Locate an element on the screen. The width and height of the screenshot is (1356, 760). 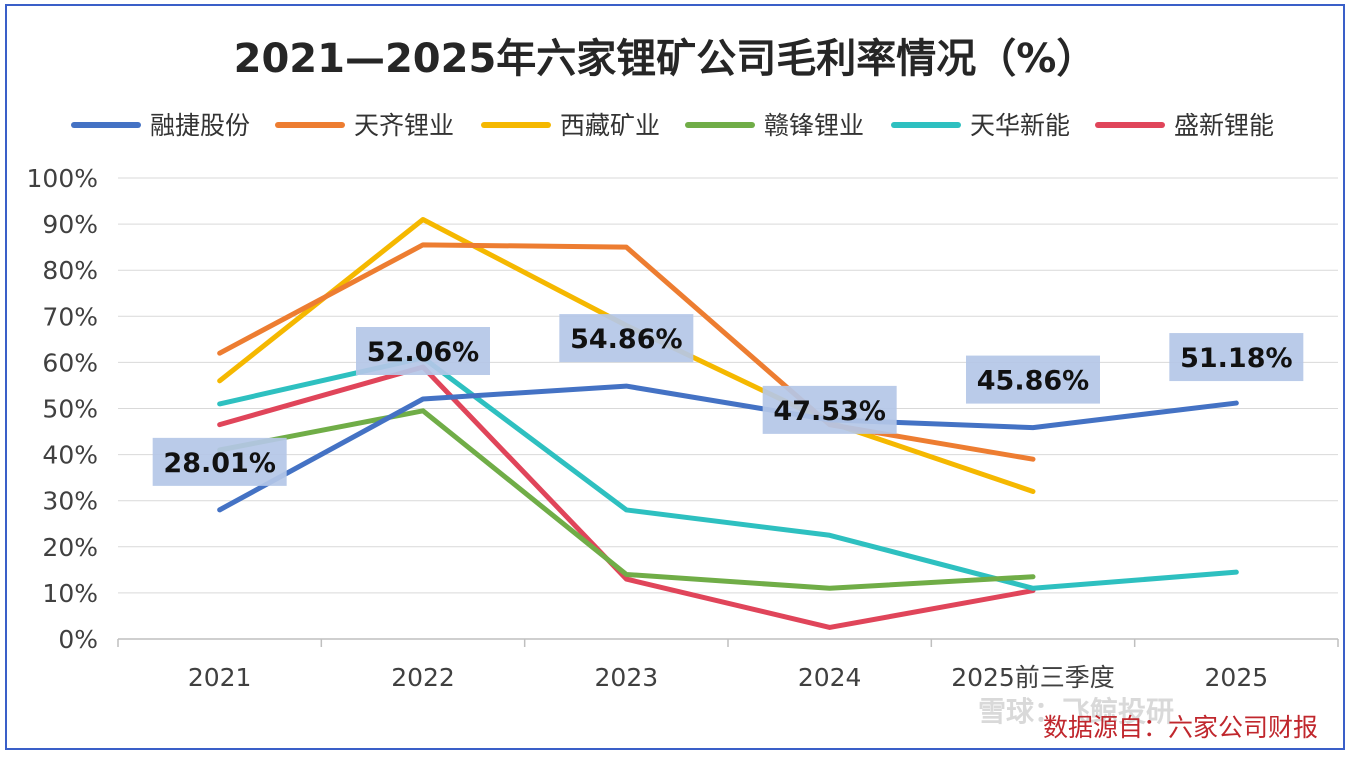
x-tick-label: 2025 is located at coordinates (1237, 677).